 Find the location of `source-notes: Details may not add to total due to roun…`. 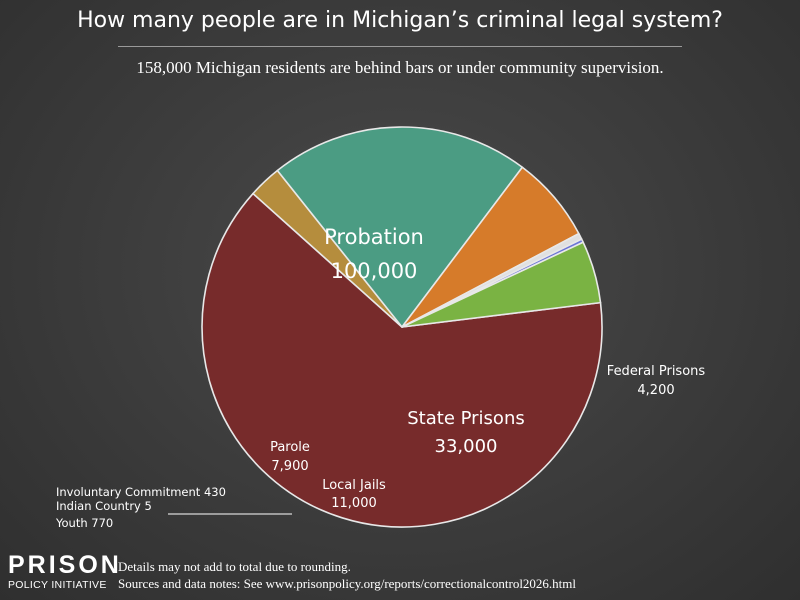

source-notes: Details may not add to total due to roun… is located at coordinates (347, 575).